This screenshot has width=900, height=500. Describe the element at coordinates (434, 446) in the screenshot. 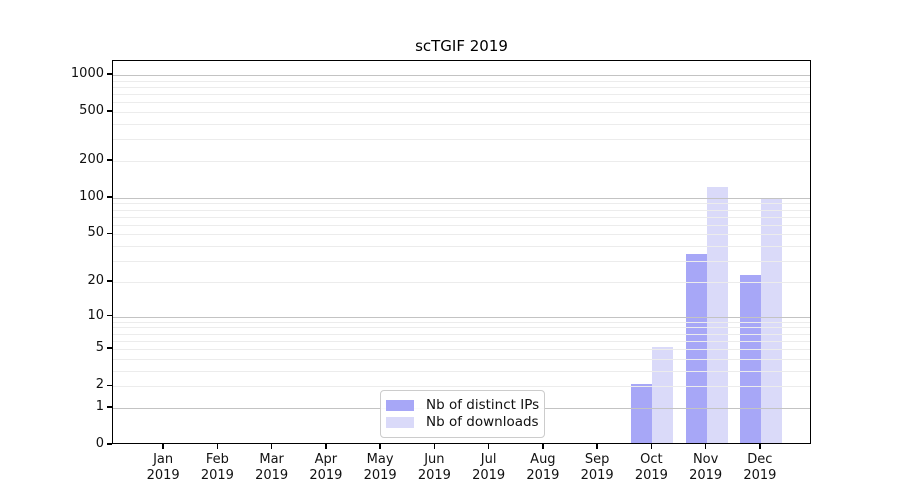

I see `x-tick-jun` at that location.